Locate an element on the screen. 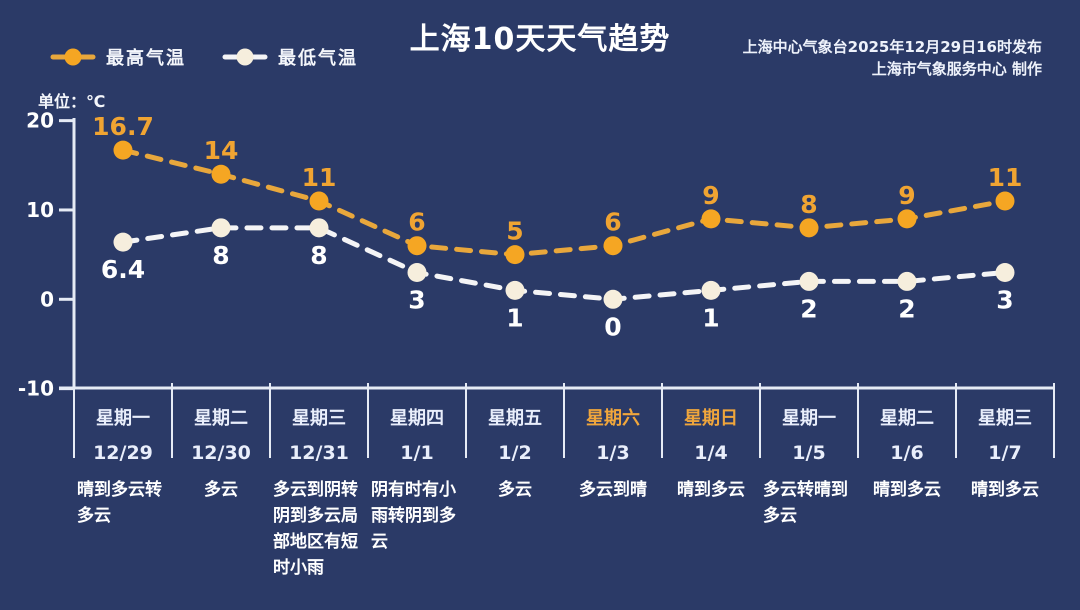 The height and width of the screenshot is (610, 1080). weekday-label: 星期日 is located at coordinates (711, 418).